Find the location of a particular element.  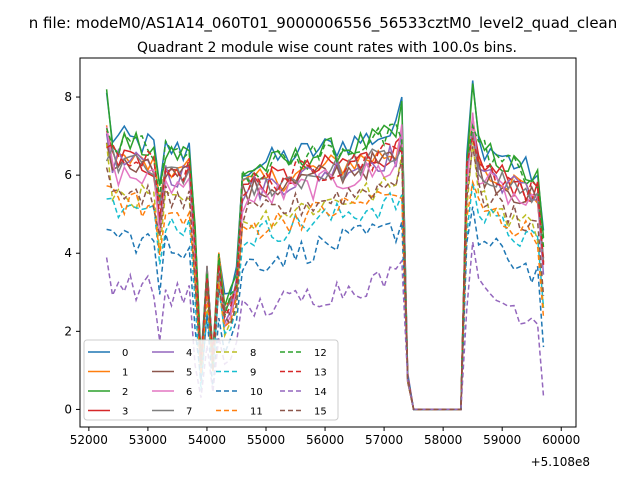

legend-label-9: 9 is located at coordinates (253, 373).